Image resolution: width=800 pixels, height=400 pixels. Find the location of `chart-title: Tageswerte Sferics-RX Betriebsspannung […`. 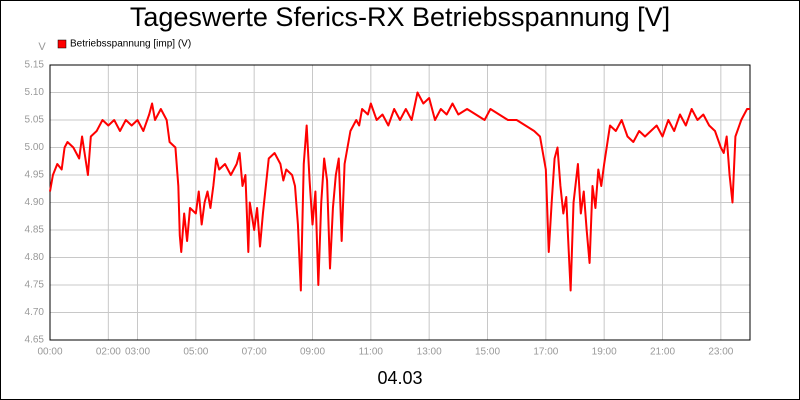

chart-title: Tageswerte Sferics-RX Betriebsspannung [… is located at coordinates (400, 17).